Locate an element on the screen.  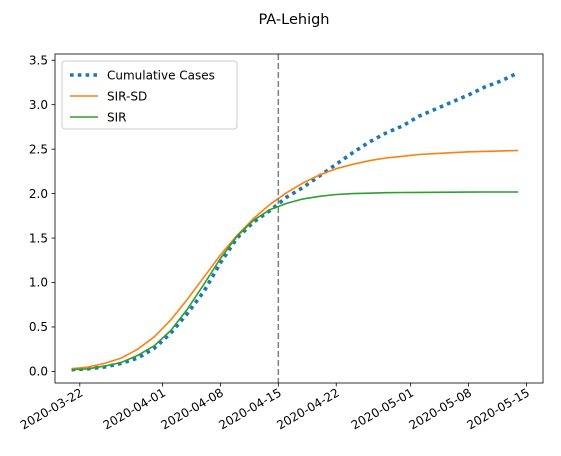
legend-box is located at coordinates (149, 95).